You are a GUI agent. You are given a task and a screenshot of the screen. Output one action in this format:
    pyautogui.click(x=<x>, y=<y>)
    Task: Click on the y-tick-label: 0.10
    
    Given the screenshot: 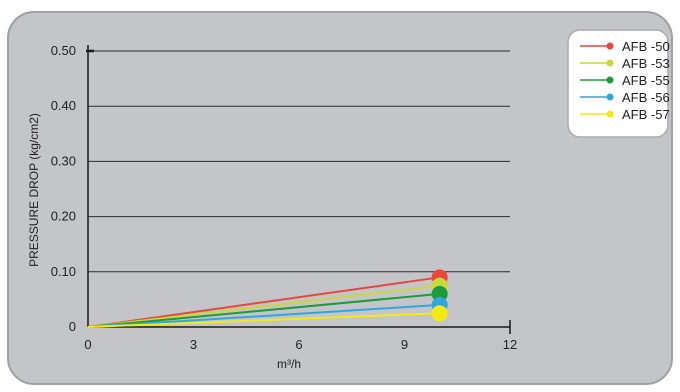 What is the action you would take?
    pyautogui.click(x=63, y=271)
    